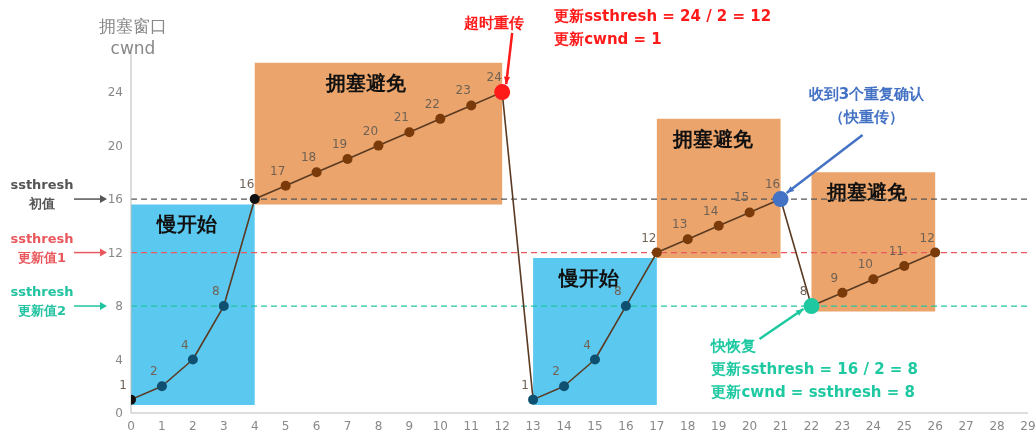 The width and height of the screenshot is (1035, 447). What do you see at coordinates (680, 224) in the screenshot?
I see `data-label: 13` at bounding box center [680, 224].